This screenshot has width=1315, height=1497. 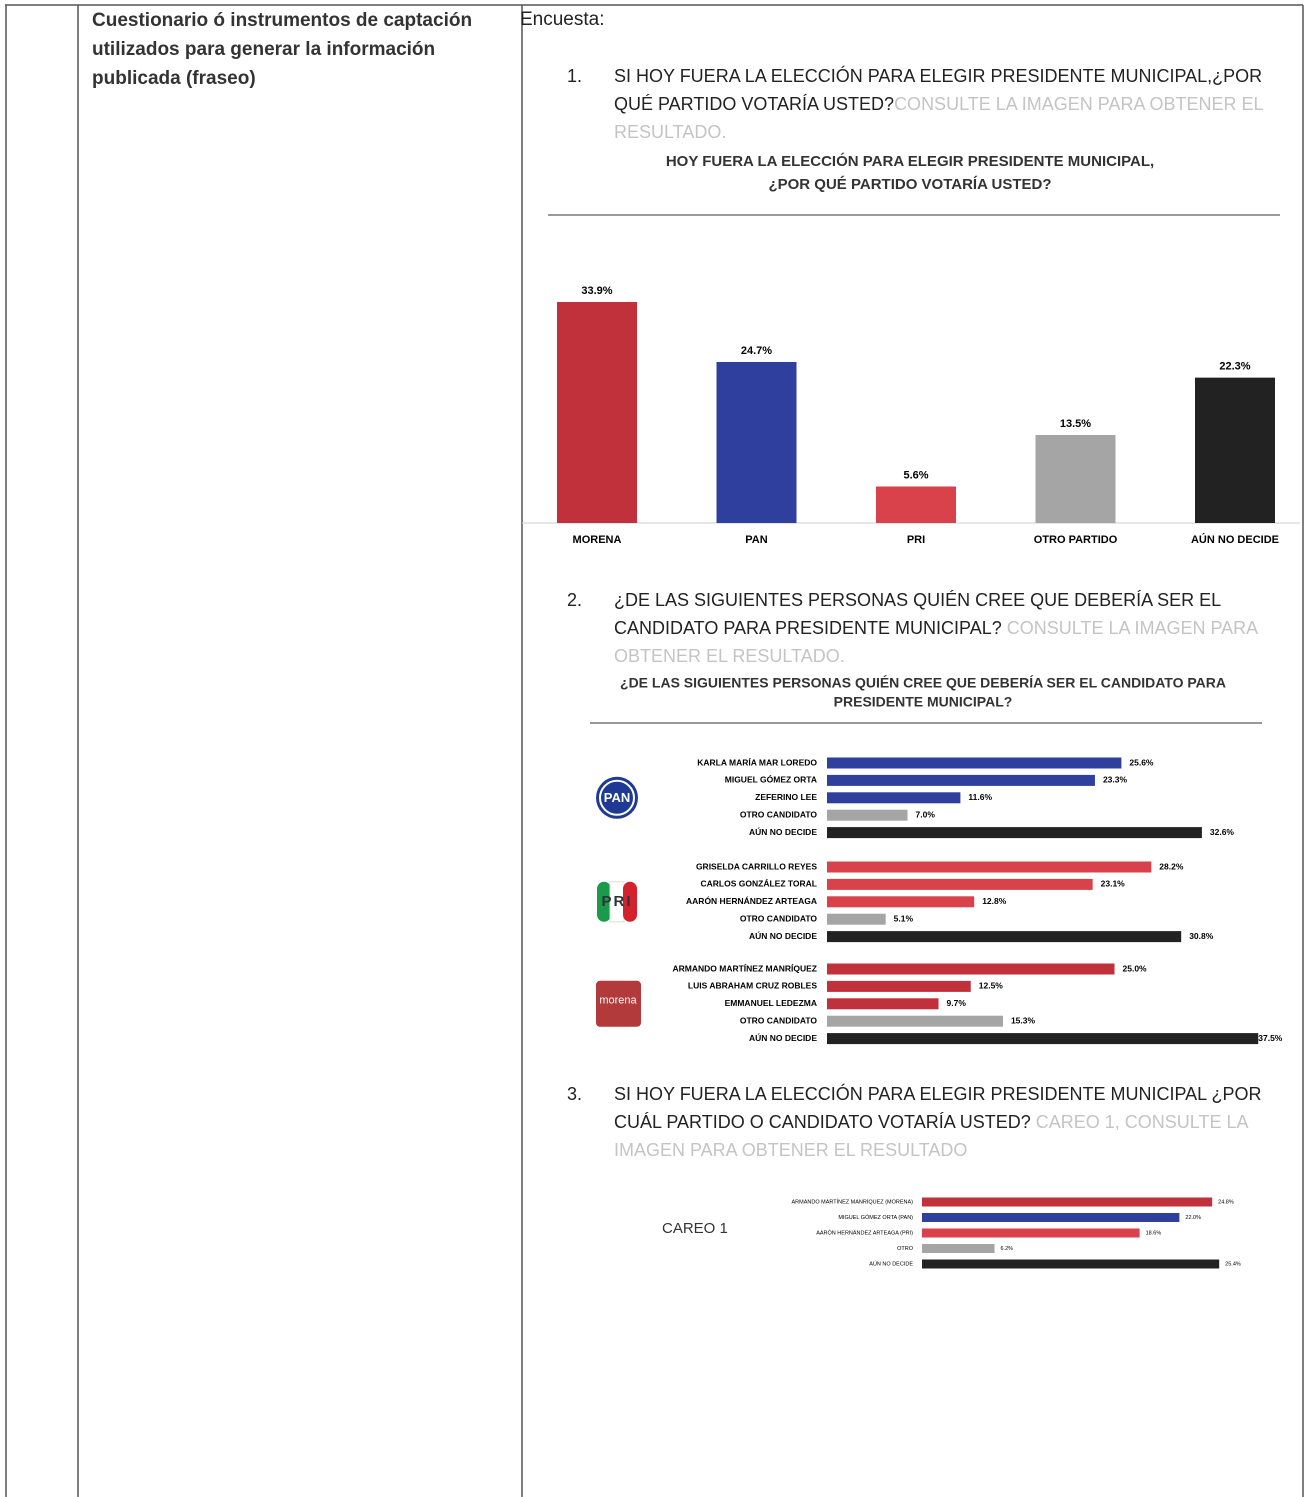 What do you see at coordinates (1234, 367) in the screenshot?
I see `value-label: 22.3%` at bounding box center [1234, 367].